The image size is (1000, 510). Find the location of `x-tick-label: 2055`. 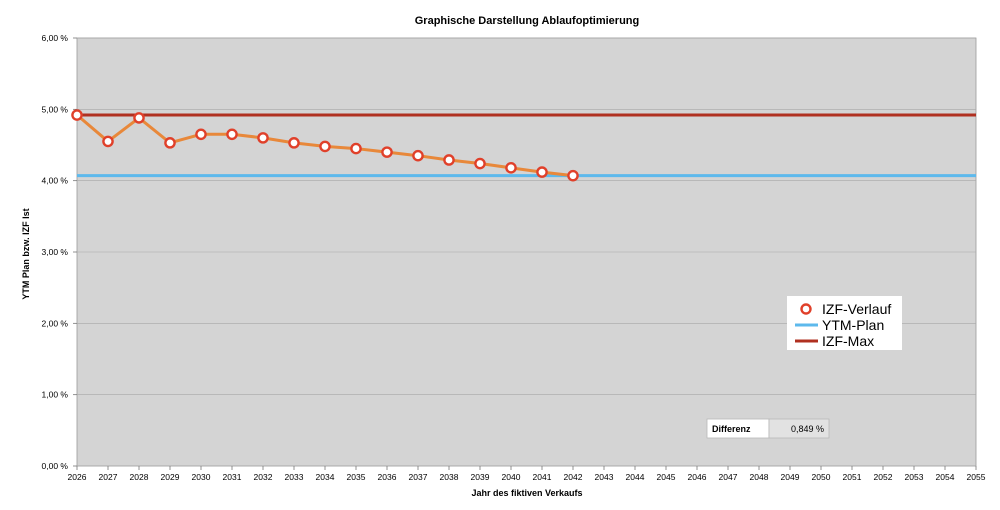

x-tick-label: 2055 is located at coordinates (976, 477).